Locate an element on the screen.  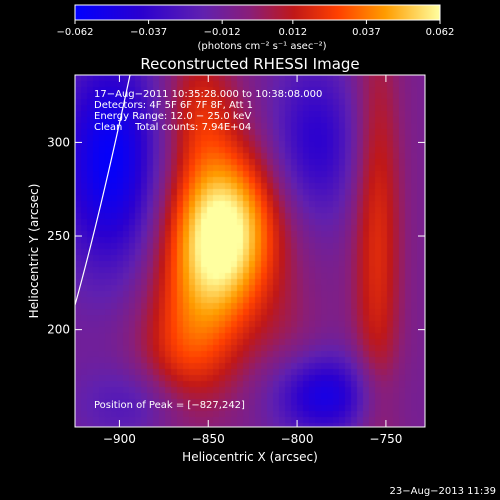
colorbar-tick-labels: −0.062 −0.037 −0.012 0.012 0.037 0.062 is located at coordinates (255, 32).